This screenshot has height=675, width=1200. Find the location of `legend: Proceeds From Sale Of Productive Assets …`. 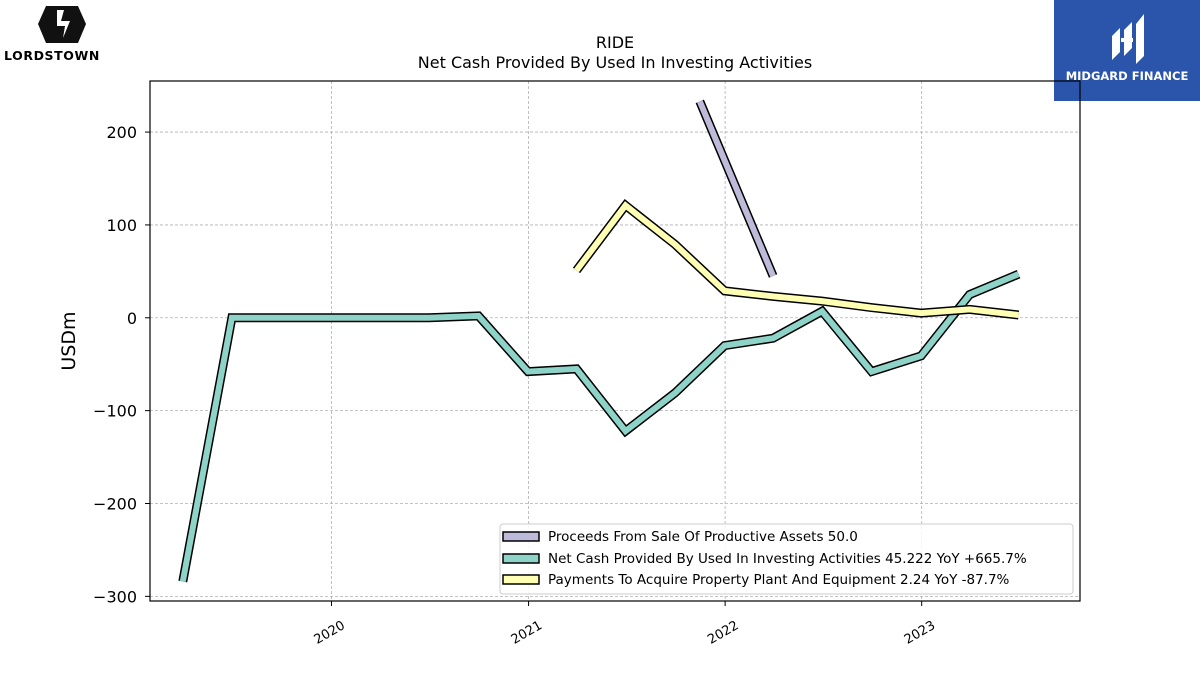

legend: Proceeds From Sale Of Productive Assets … is located at coordinates (786, 559).